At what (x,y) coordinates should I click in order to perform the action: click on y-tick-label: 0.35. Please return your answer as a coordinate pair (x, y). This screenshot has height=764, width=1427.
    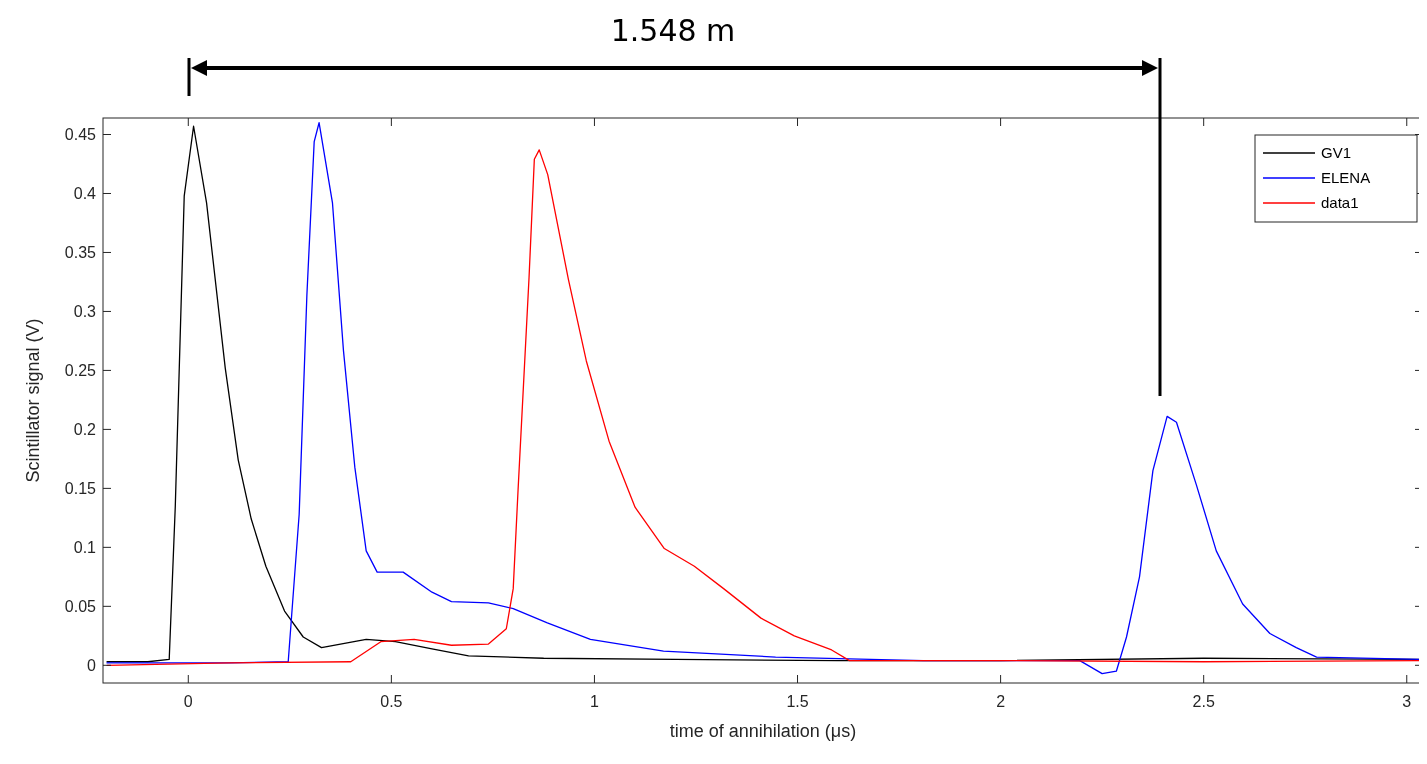
    Looking at the image, I should click on (80, 252).